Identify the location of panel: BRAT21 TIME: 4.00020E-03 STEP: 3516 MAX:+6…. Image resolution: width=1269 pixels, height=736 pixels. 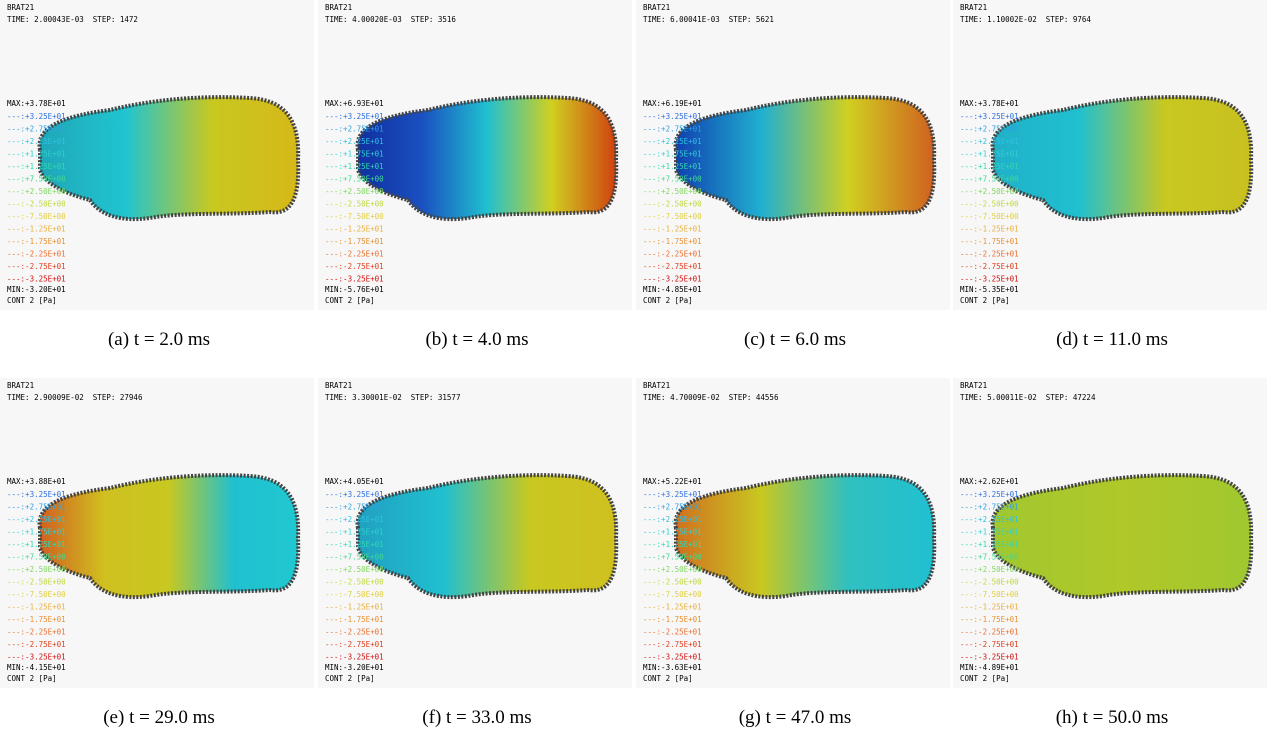
(475, 175).